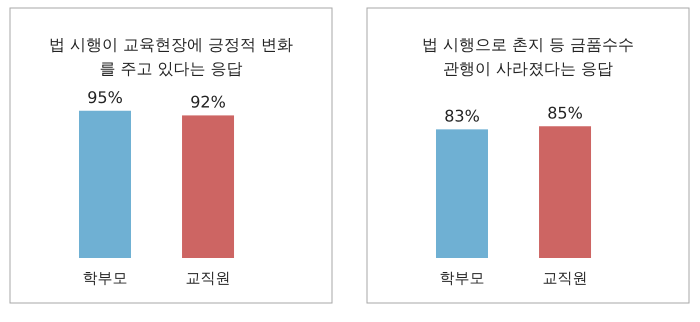  What do you see at coordinates (105, 97) in the screenshot?
I see `data-label: 95%` at bounding box center [105, 97].